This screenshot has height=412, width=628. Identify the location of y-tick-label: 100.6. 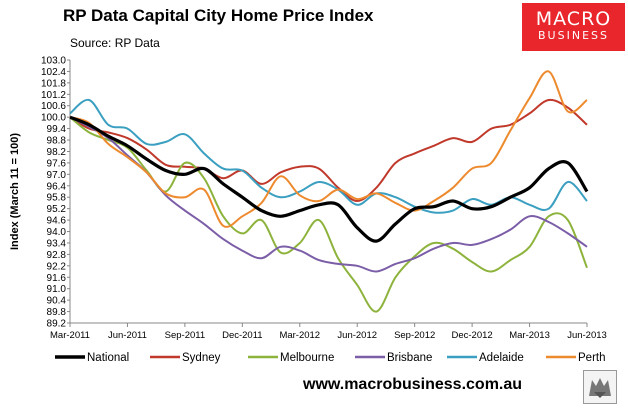
(53, 106).